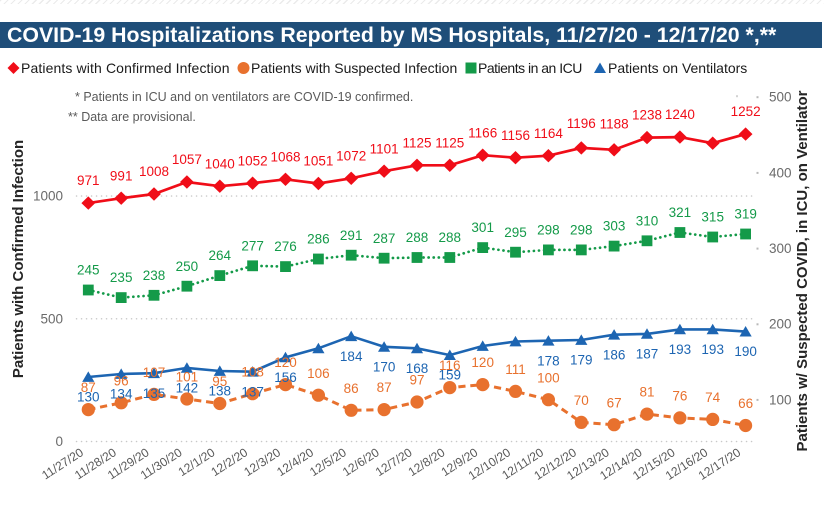 The height and width of the screenshot is (517, 824). What do you see at coordinates (450, 365) in the screenshot?
I see `svg-text: 116` at bounding box center [450, 365].